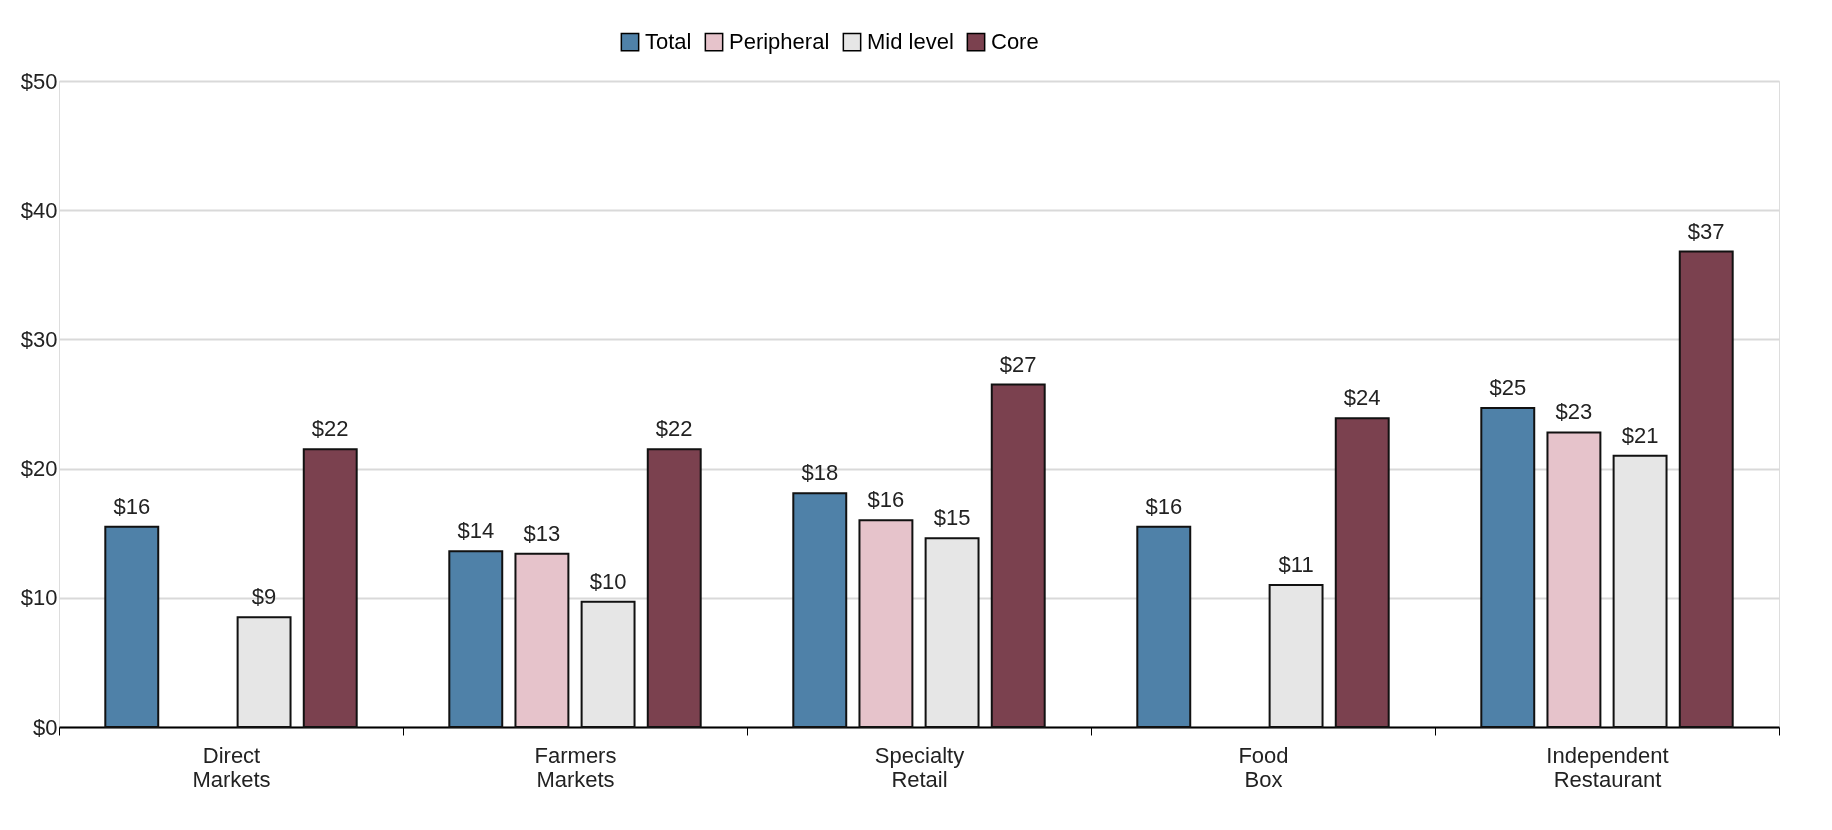 The image size is (1832, 830). What do you see at coordinates (39, 339) in the screenshot?
I see `y-tick-label: $30` at bounding box center [39, 339].